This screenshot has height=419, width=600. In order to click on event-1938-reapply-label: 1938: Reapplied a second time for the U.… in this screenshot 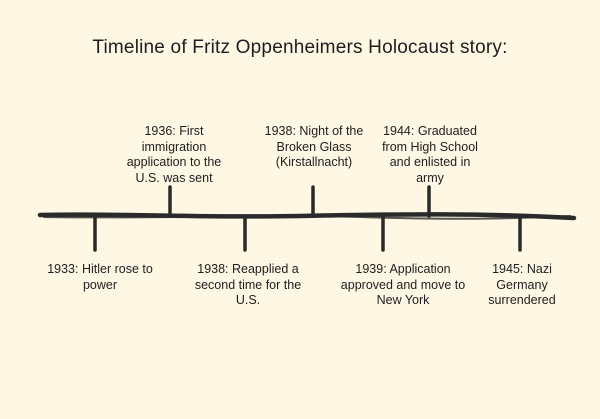, I will do `click(248, 284)`.